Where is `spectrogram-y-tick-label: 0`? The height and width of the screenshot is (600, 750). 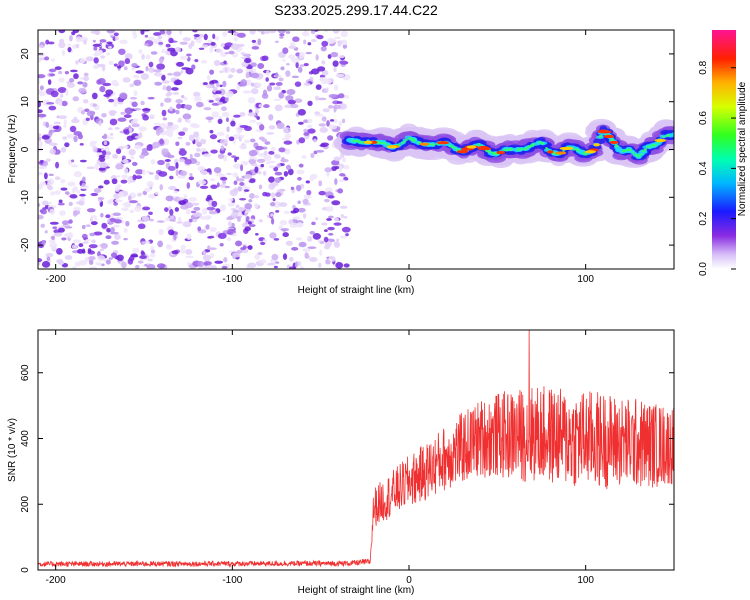 spectrogram-y-tick-label: 0 is located at coordinates (25, 149).